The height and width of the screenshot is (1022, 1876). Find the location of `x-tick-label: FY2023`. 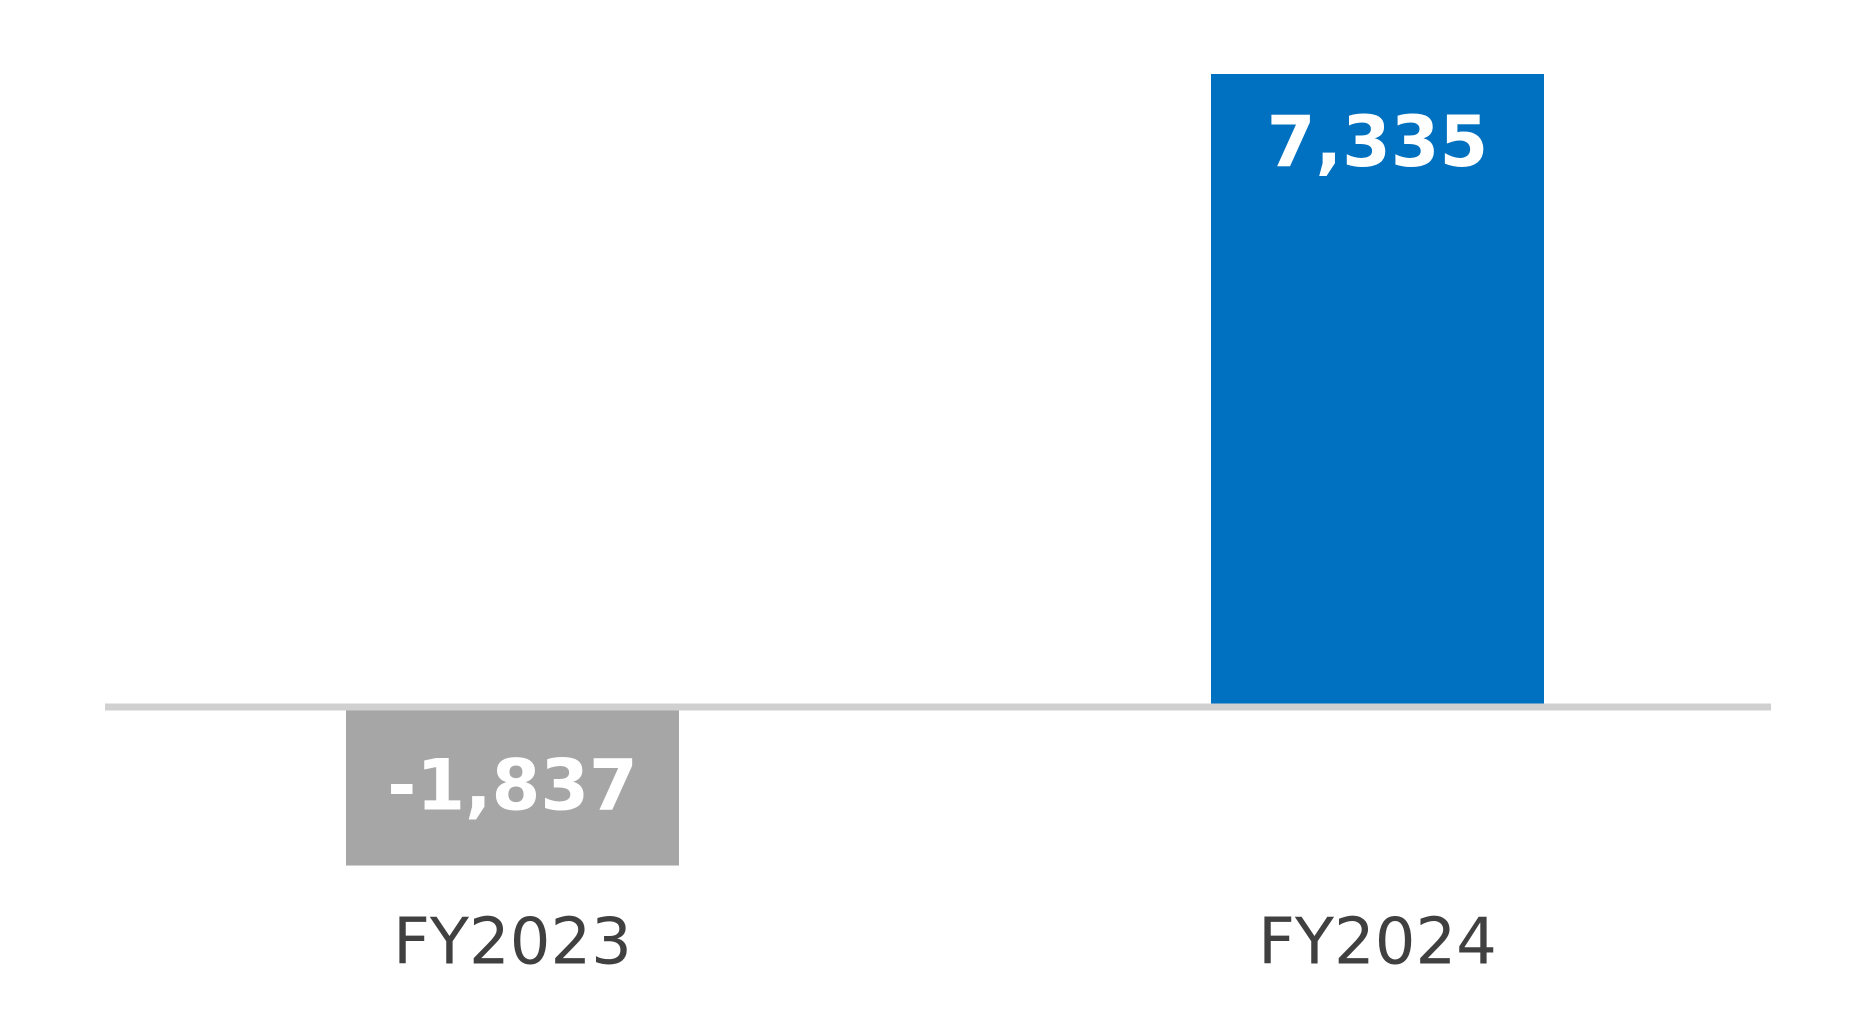

x-tick-label: FY2023 is located at coordinates (512, 943).